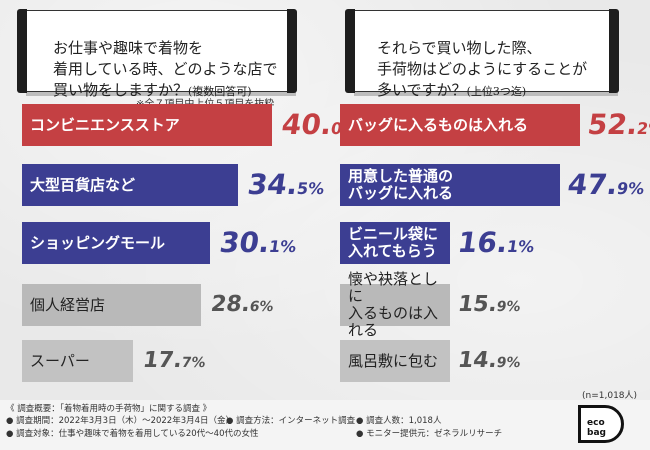 Image resolution: width=650 pixels, height=450 pixels. I want to click on value-integer: 28., so click(230, 304).